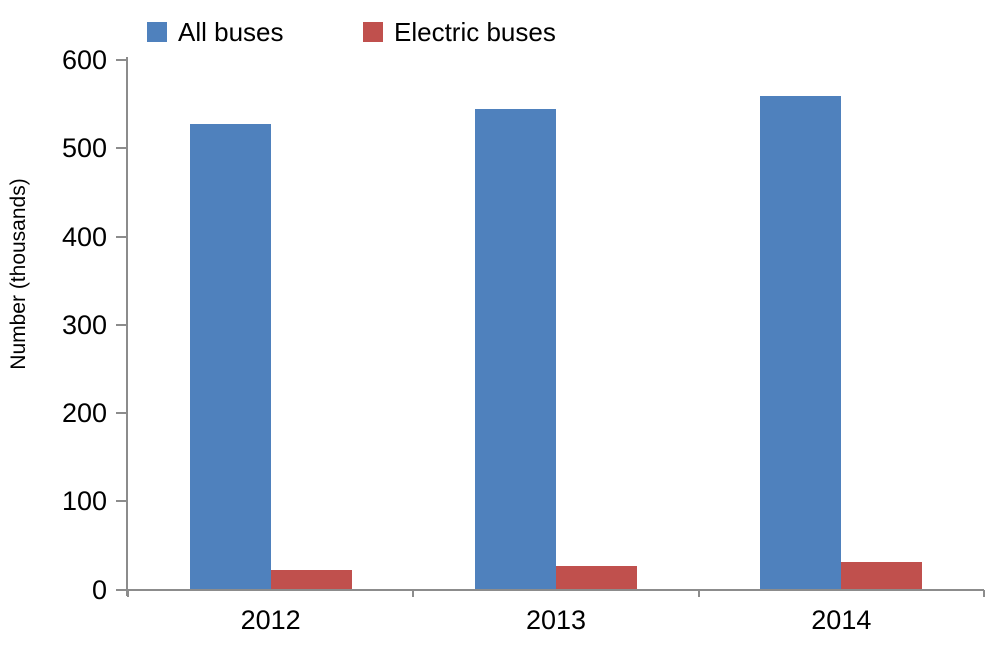  Describe the element at coordinates (230, 356) in the screenshot. I see `bar-all-buses-2012` at that location.